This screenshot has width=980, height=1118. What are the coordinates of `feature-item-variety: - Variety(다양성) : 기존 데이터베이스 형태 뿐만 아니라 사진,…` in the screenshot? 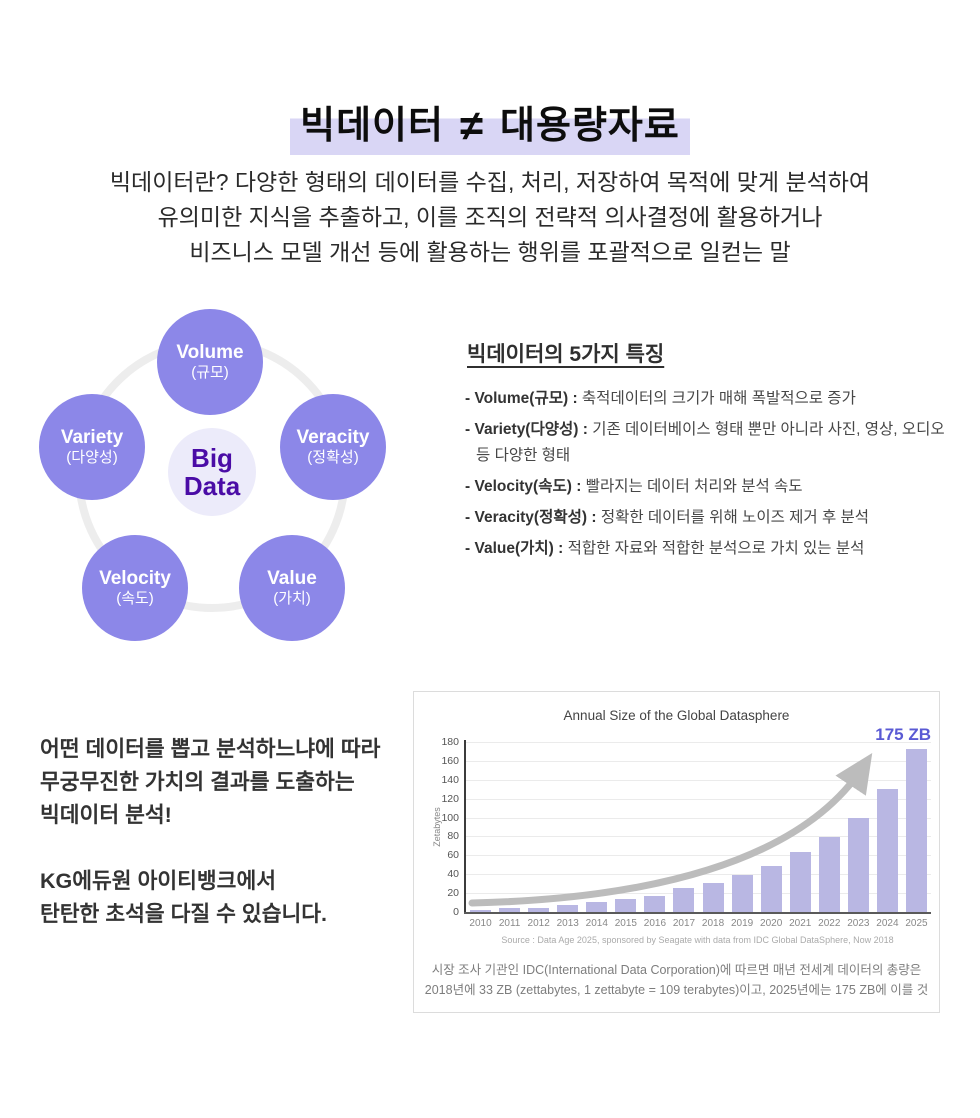 It's located at (708, 443).